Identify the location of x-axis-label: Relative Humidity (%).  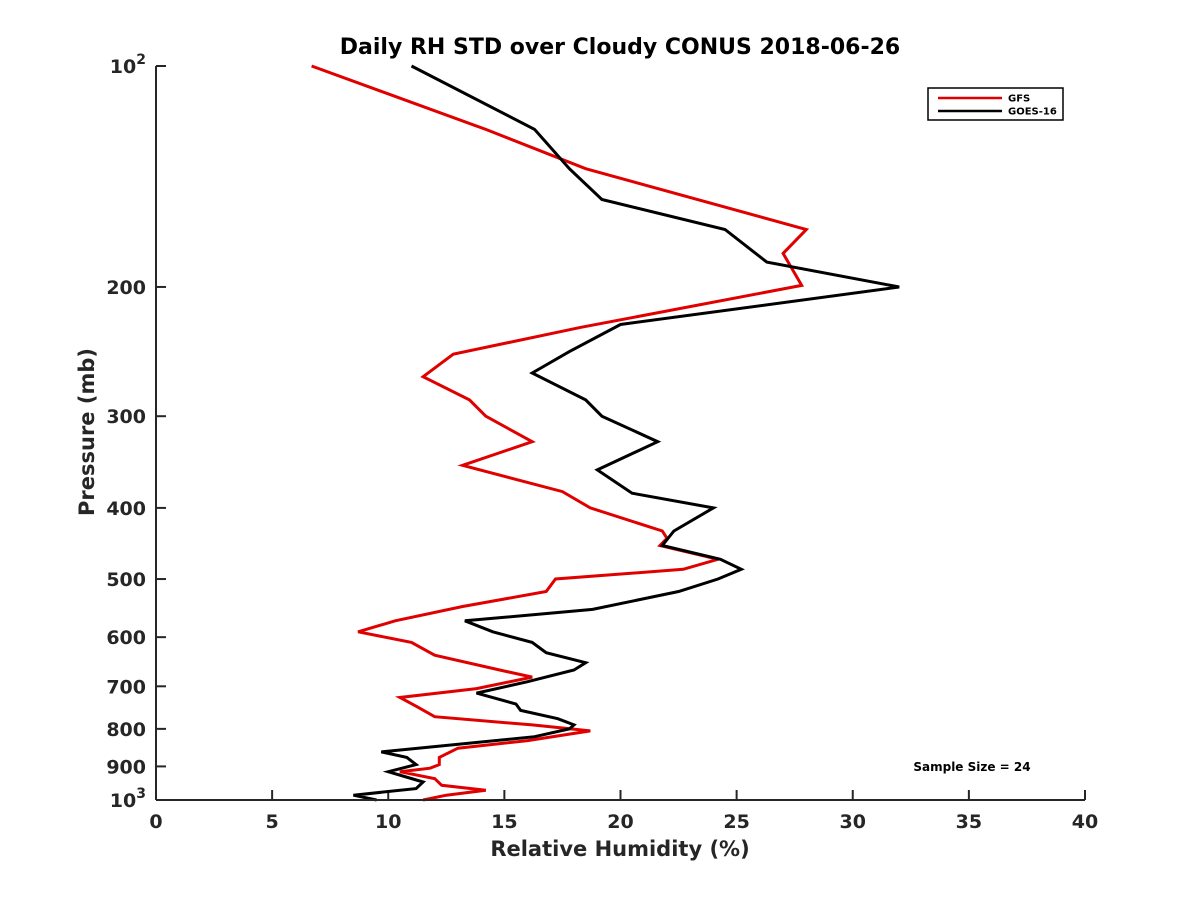
(619, 849).